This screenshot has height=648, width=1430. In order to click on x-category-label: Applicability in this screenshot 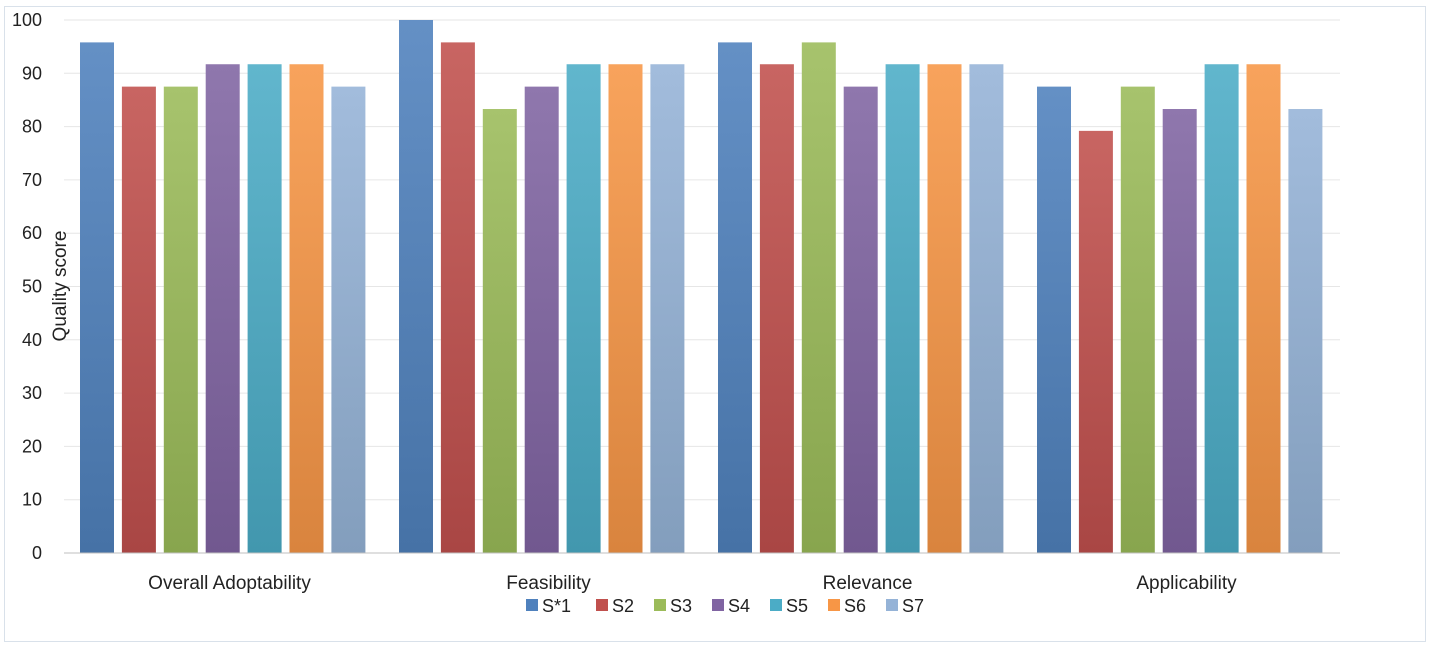, I will do `click(1186, 583)`.